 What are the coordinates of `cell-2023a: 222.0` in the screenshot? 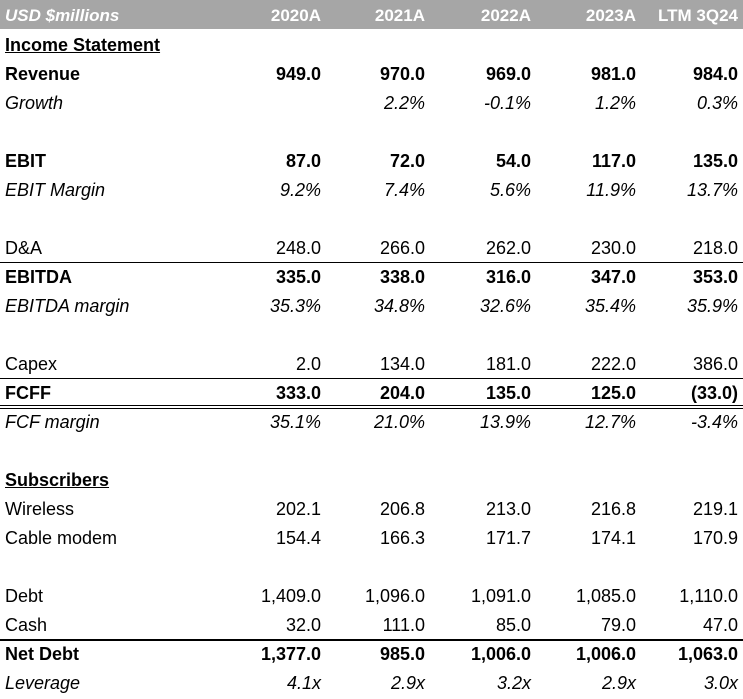 It's located at (613, 364).